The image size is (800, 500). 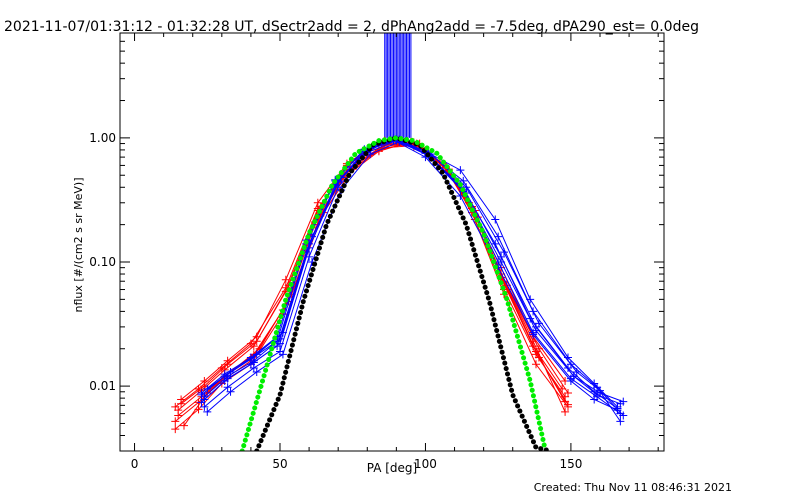 What do you see at coordinates (632, 487) in the screenshot?
I see `created-timestamp: Created: Thu Nov 11 08:46:31 2021` at bounding box center [632, 487].